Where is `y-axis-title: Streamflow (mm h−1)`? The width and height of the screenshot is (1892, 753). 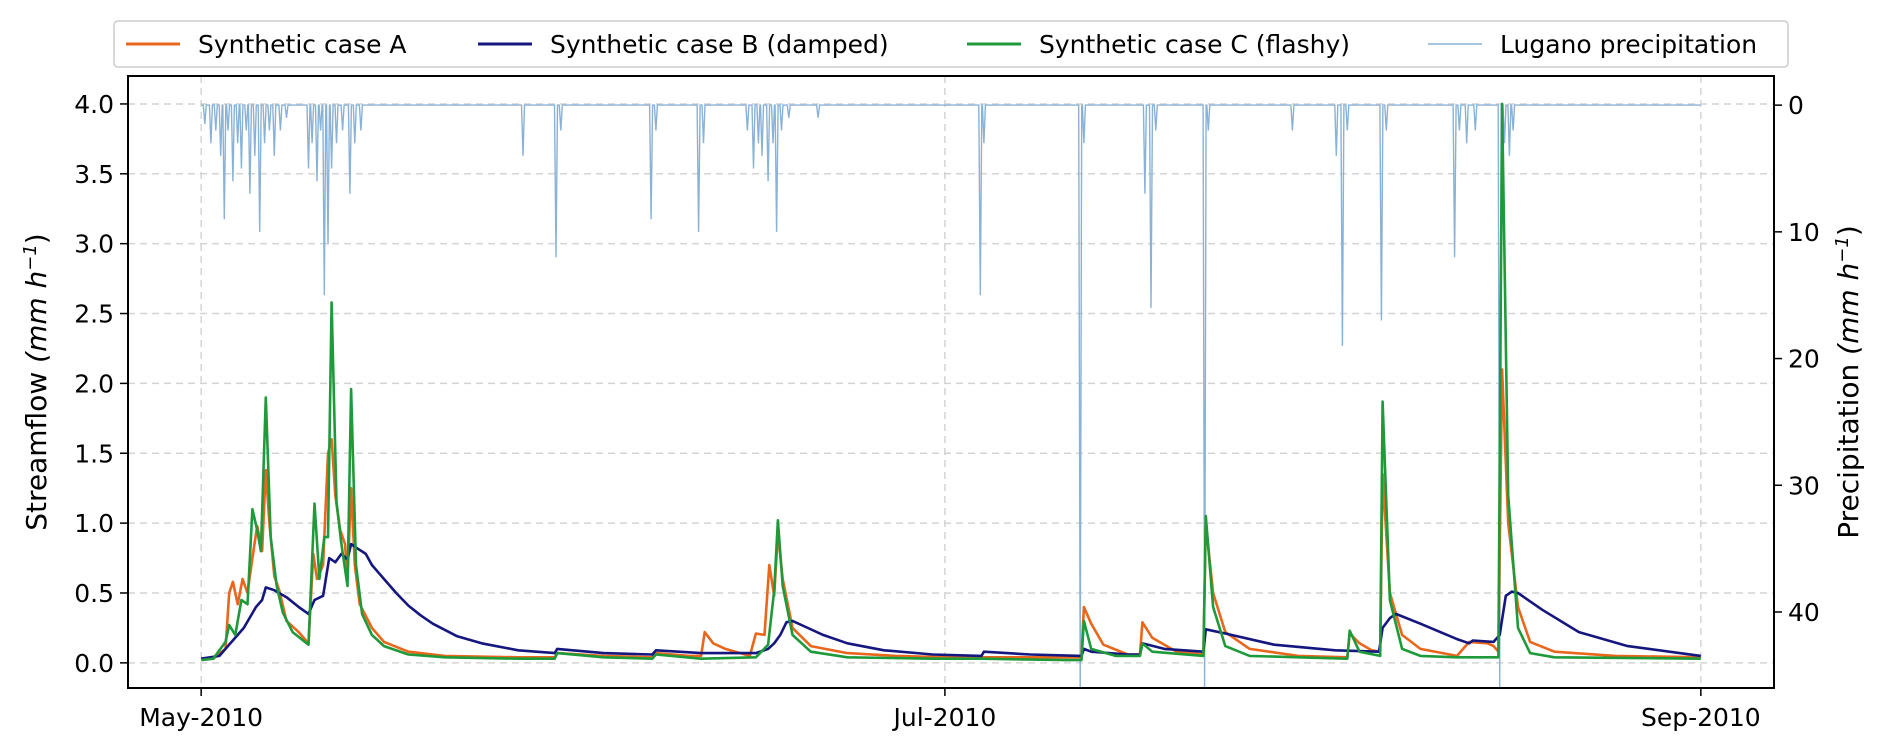
y-axis-title: Streamflow (mm h−1) is located at coordinates (36, 382).